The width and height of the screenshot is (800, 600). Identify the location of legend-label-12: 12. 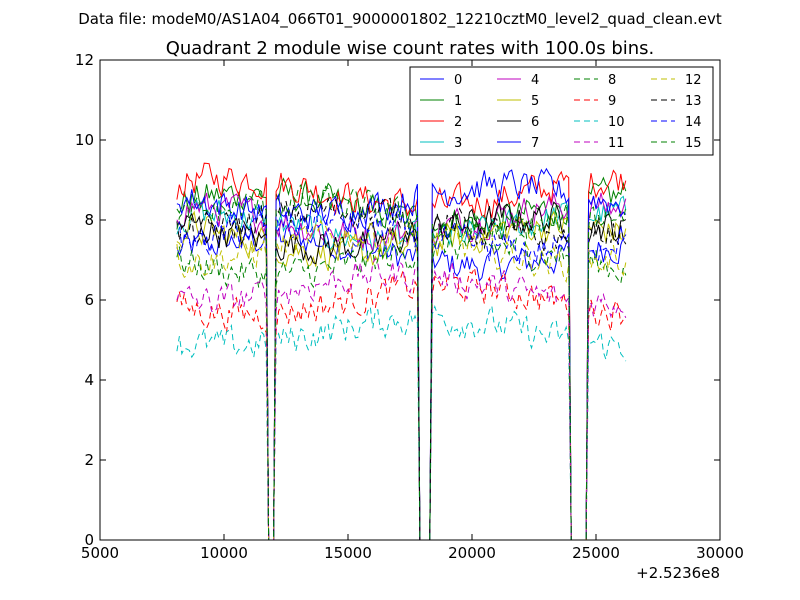
(693, 80).